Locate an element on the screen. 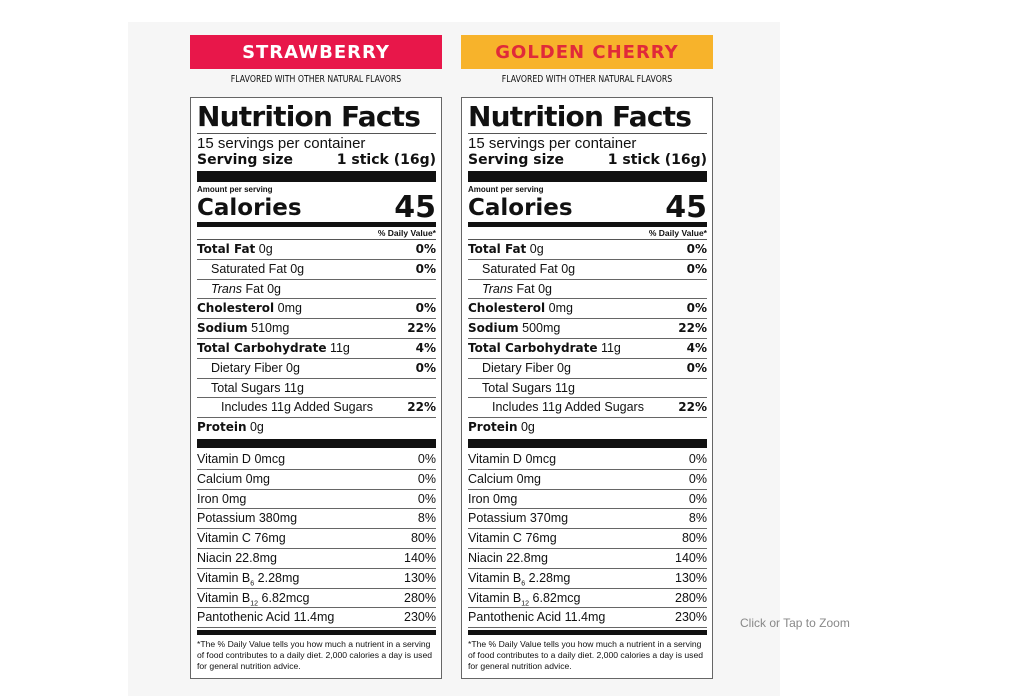 The height and width of the screenshot is (696, 1024). serving-size-value: 1 stick (16g) is located at coordinates (386, 160).